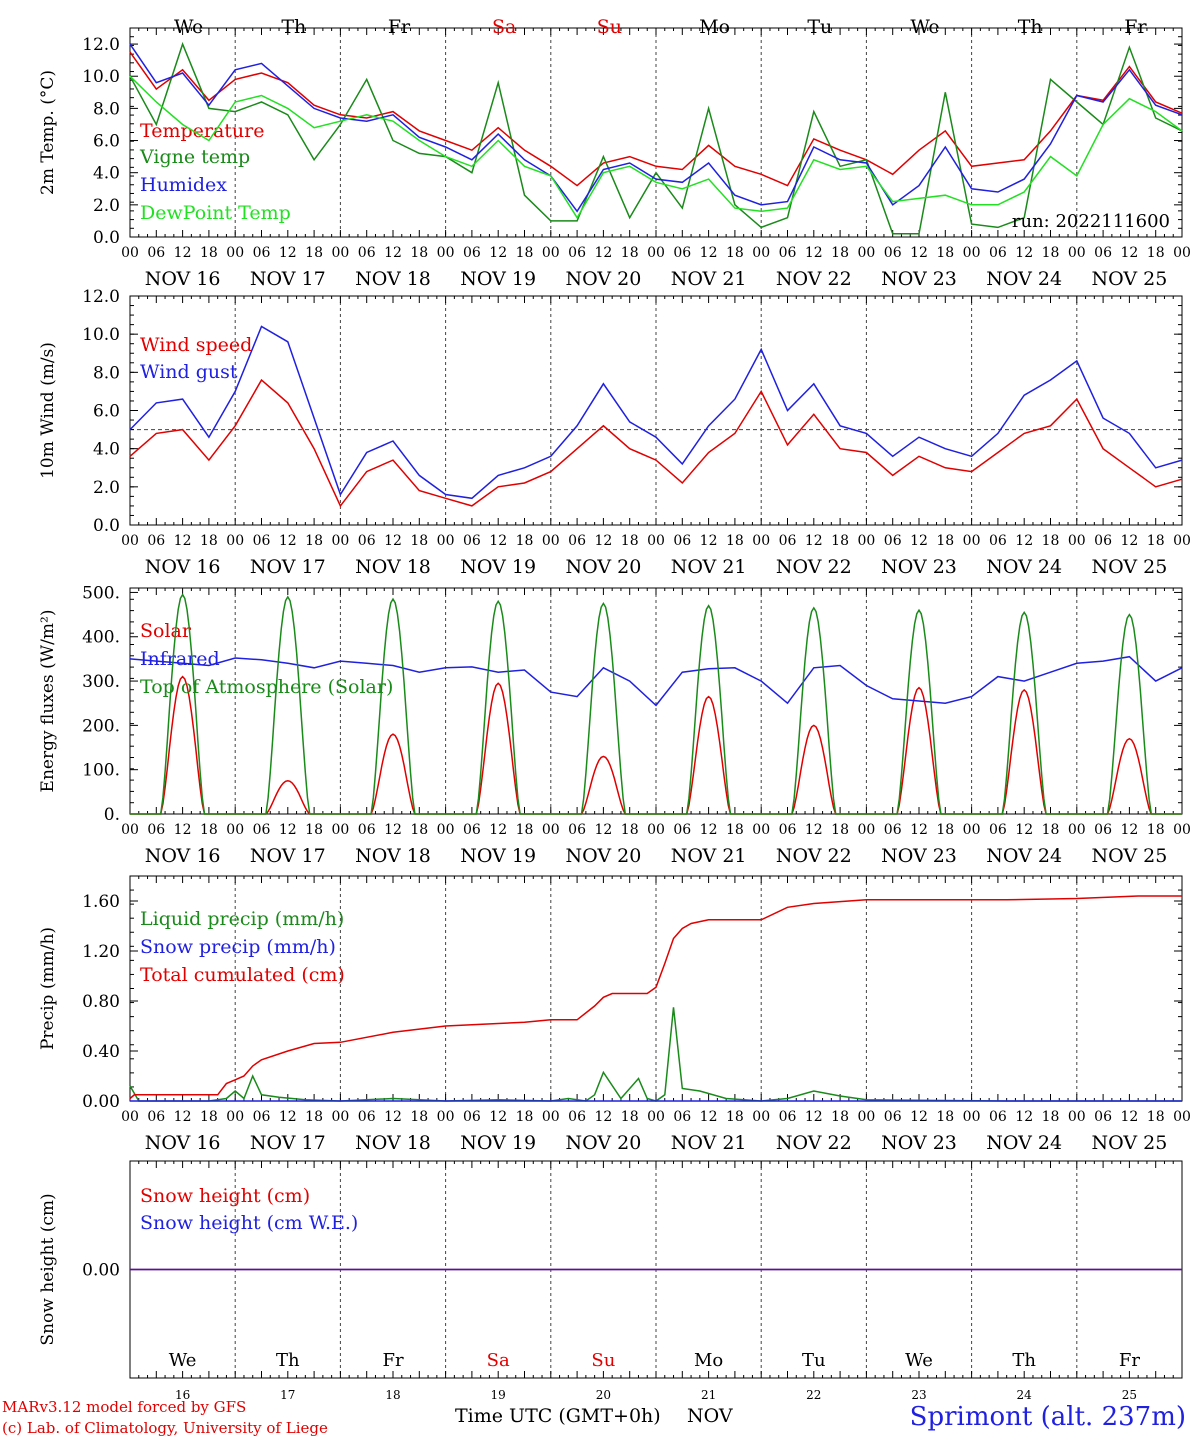 Image resolution: width=1194 pixels, height=1440 pixels. What do you see at coordinates (393, 856) in the screenshot?
I see `date-label: NOV 18` at bounding box center [393, 856].